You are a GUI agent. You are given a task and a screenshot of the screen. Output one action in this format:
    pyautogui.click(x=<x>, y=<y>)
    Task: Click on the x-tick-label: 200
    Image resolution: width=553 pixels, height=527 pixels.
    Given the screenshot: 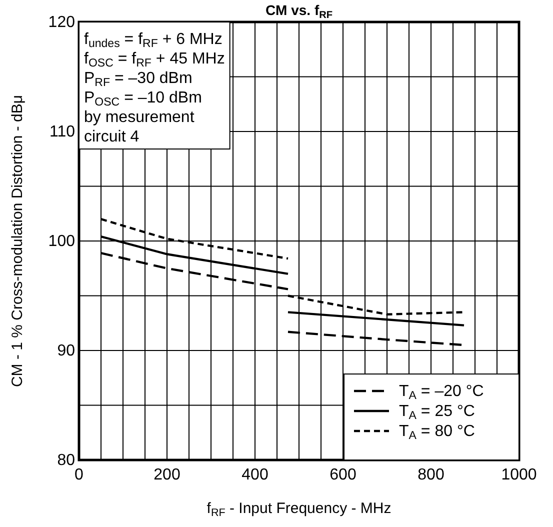 What is the action you would take?
    pyautogui.click(x=167, y=475)
    